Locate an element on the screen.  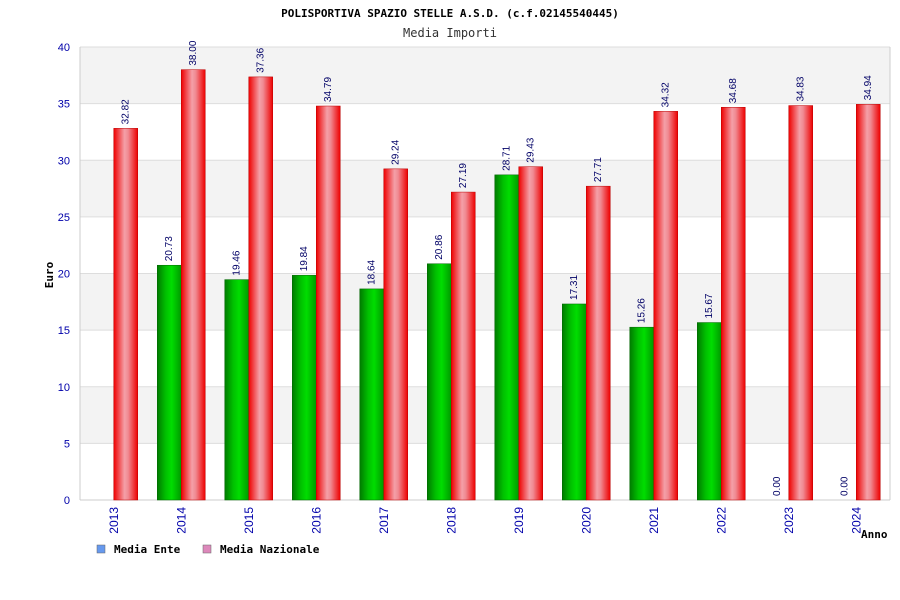
y-tick-label: 30 is located at coordinates (64, 161).